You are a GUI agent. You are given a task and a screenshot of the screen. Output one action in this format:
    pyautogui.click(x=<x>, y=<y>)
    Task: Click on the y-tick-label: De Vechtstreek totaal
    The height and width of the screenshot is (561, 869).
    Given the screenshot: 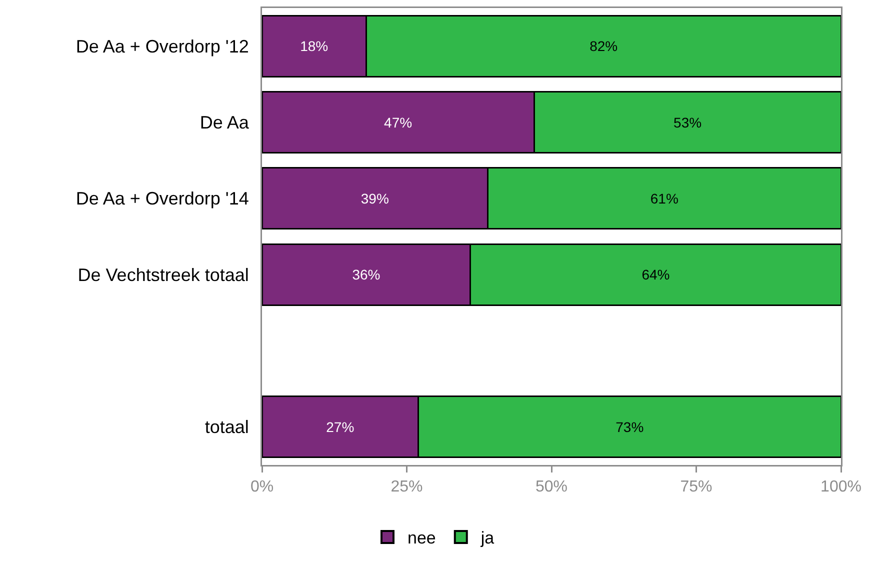 What is the action you would take?
    pyautogui.click(x=163, y=274)
    